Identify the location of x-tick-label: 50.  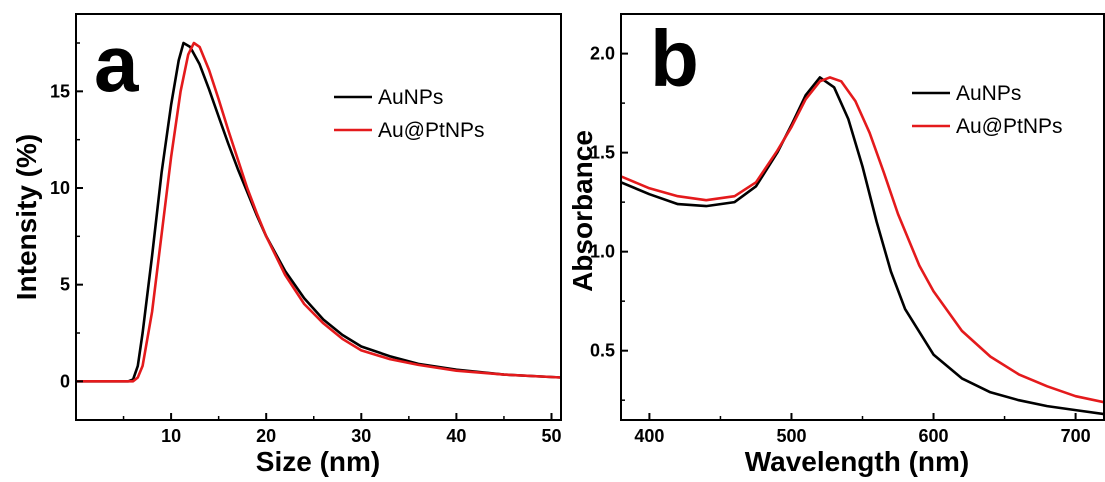
(551, 436).